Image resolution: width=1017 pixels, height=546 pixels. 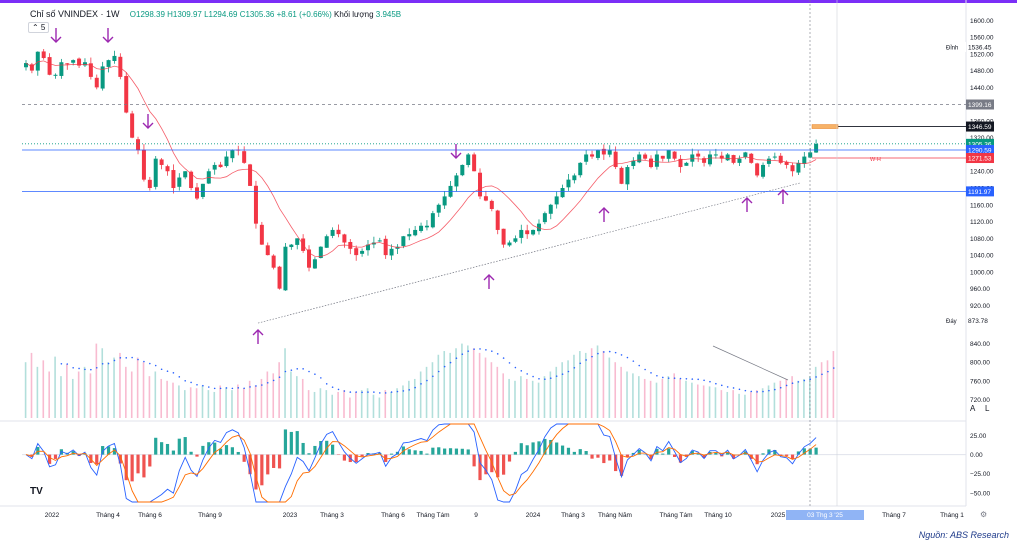 I want to click on auto-scale-button: A, so click(x=973, y=408).